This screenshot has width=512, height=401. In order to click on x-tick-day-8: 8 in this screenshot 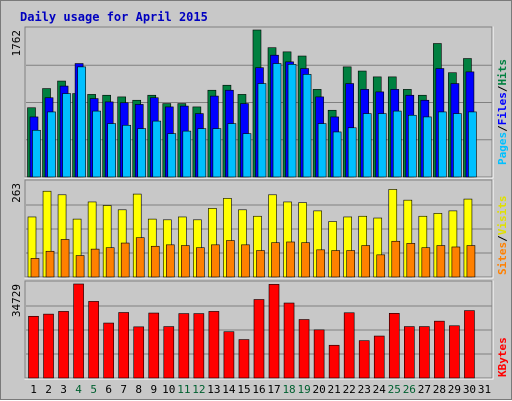, I will do `click(138, 389)`.